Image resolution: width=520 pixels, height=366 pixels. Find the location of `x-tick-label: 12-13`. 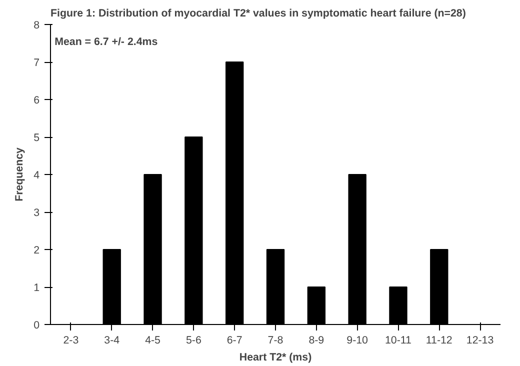

x-tick-label: 12-13 is located at coordinates (480, 340).